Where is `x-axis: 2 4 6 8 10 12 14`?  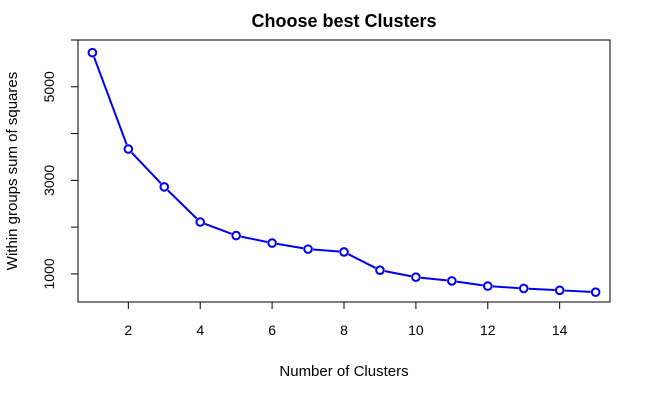 x-axis: 2 4 6 8 10 12 14 is located at coordinates (346, 319).